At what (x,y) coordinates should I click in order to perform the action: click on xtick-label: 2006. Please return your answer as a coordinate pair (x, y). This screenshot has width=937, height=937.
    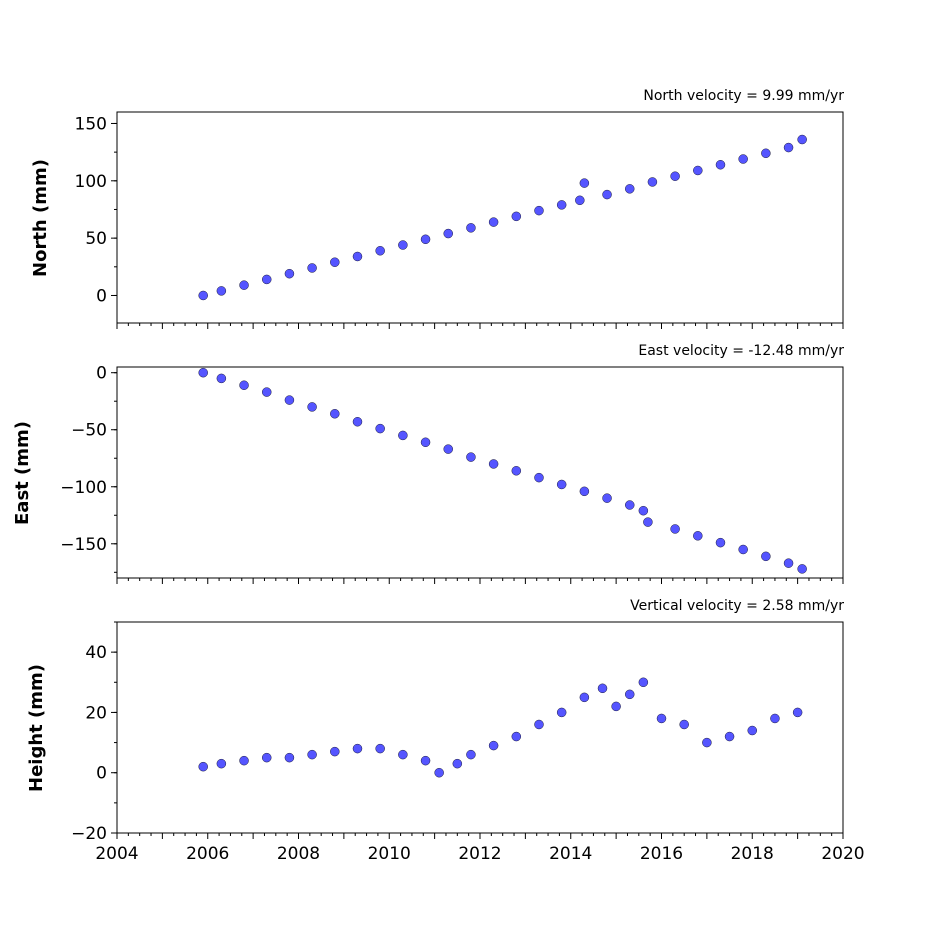
    Looking at the image, I should click on (207, 854).